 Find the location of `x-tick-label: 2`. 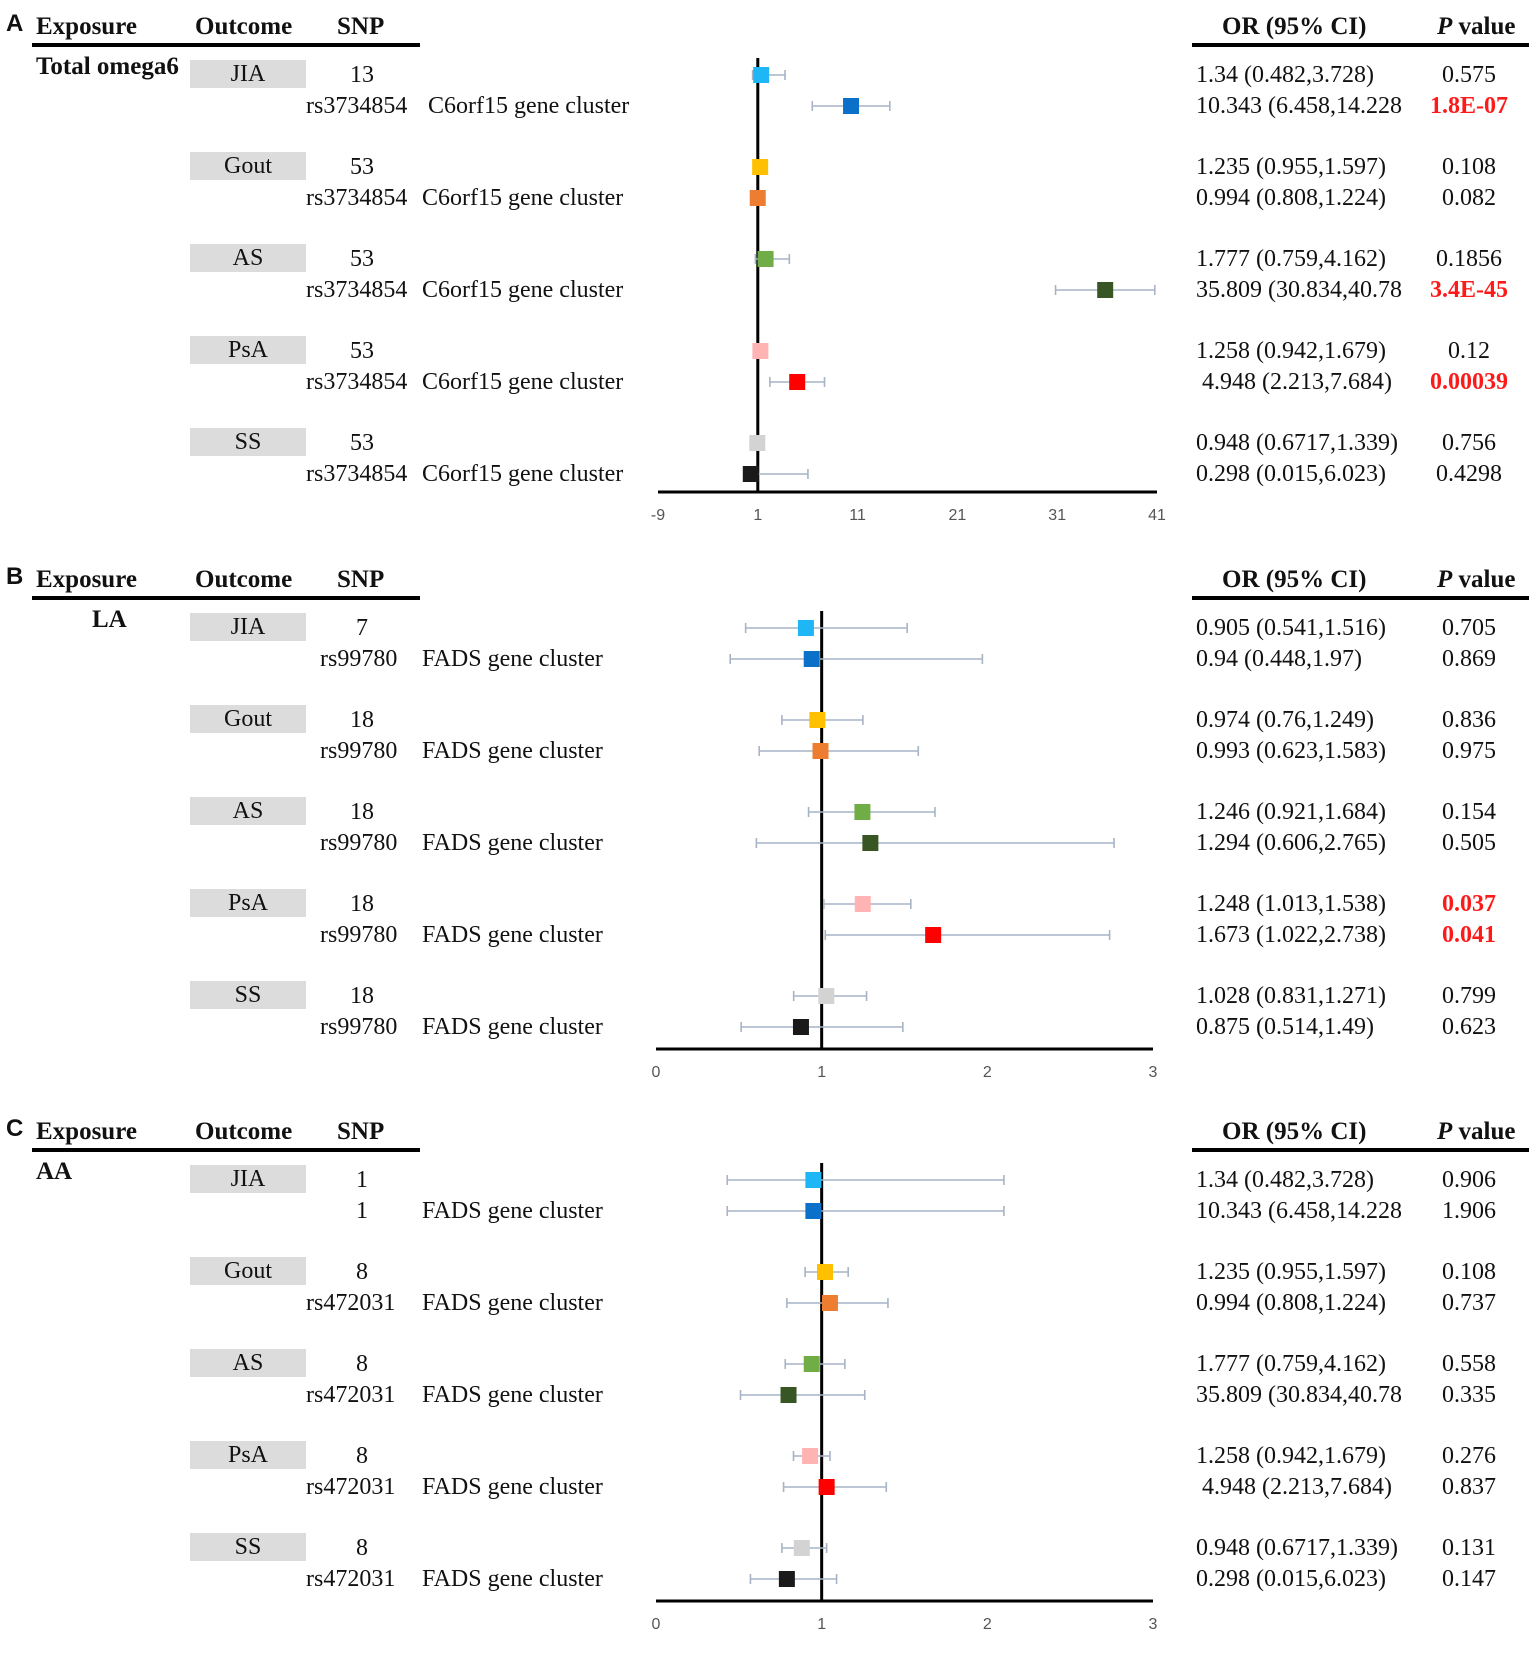

x-tick-label: 2 is located at coordinates (987, 1624).